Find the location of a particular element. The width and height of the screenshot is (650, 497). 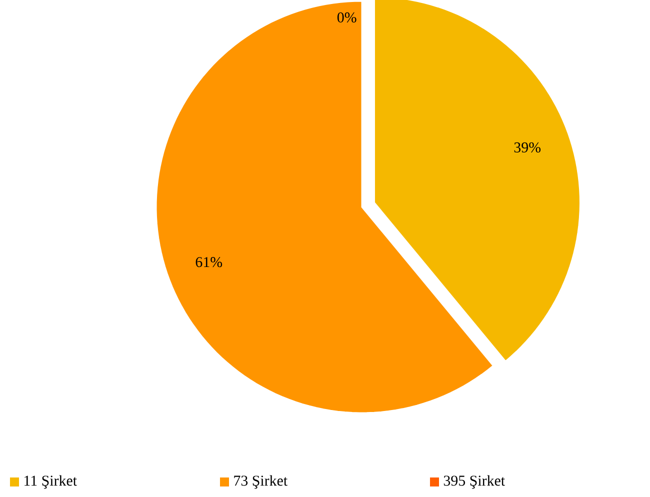

text: 0% is located at coordinates (346, 17).